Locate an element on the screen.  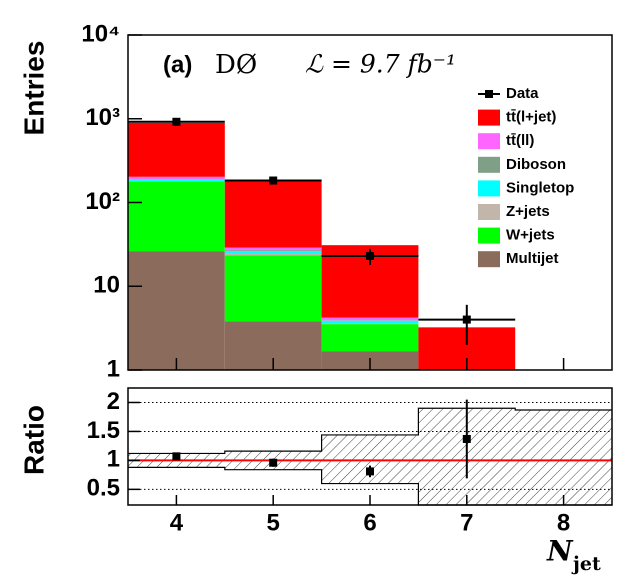
legend-label: tt̄(l+jet) is located at coordinates (531, 116).